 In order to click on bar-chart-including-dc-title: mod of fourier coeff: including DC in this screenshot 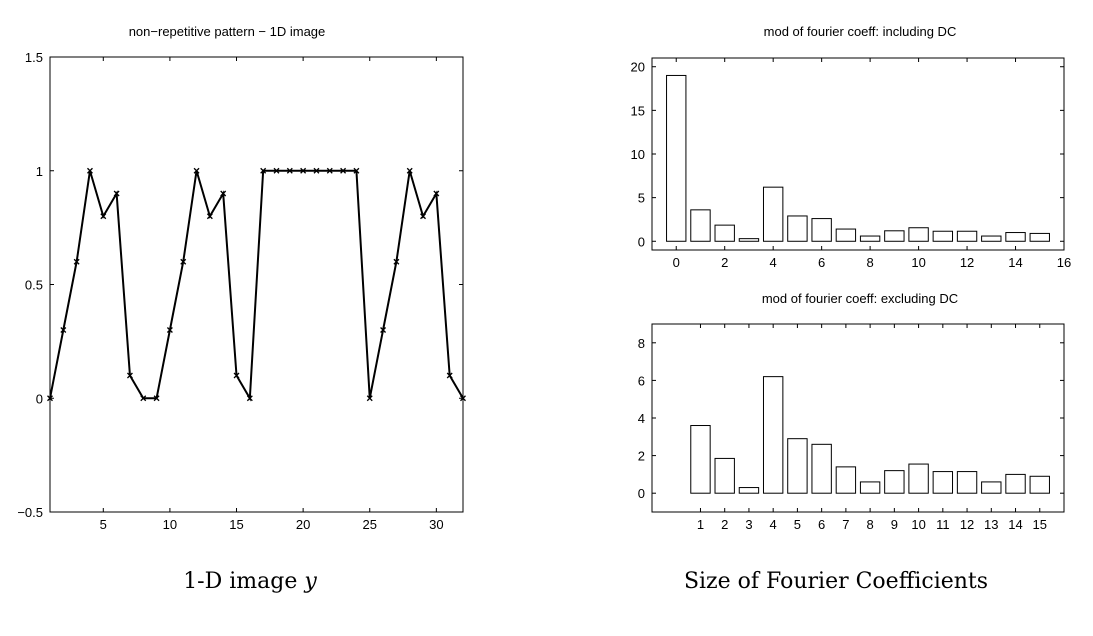, I will do `click(860, 31)`.